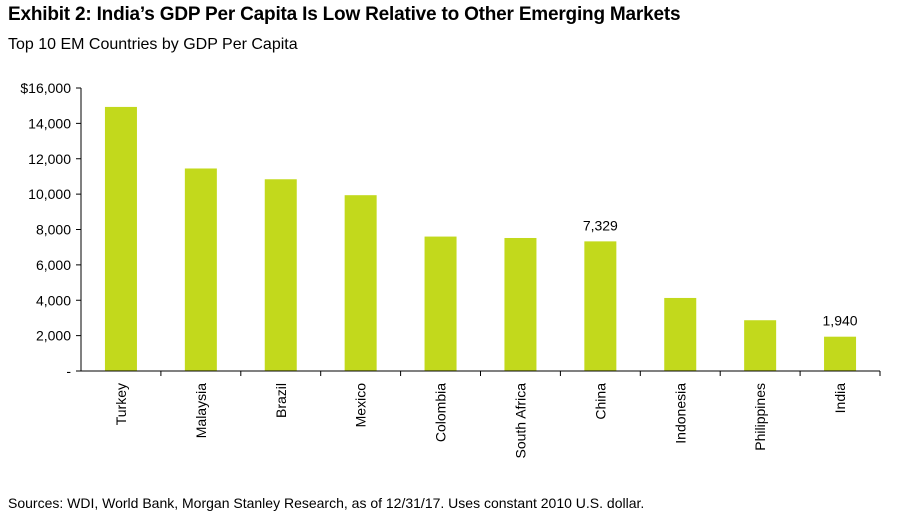 This screenshot has height=518, width=921. I want to click on bar-turkey, so click(120, 238).